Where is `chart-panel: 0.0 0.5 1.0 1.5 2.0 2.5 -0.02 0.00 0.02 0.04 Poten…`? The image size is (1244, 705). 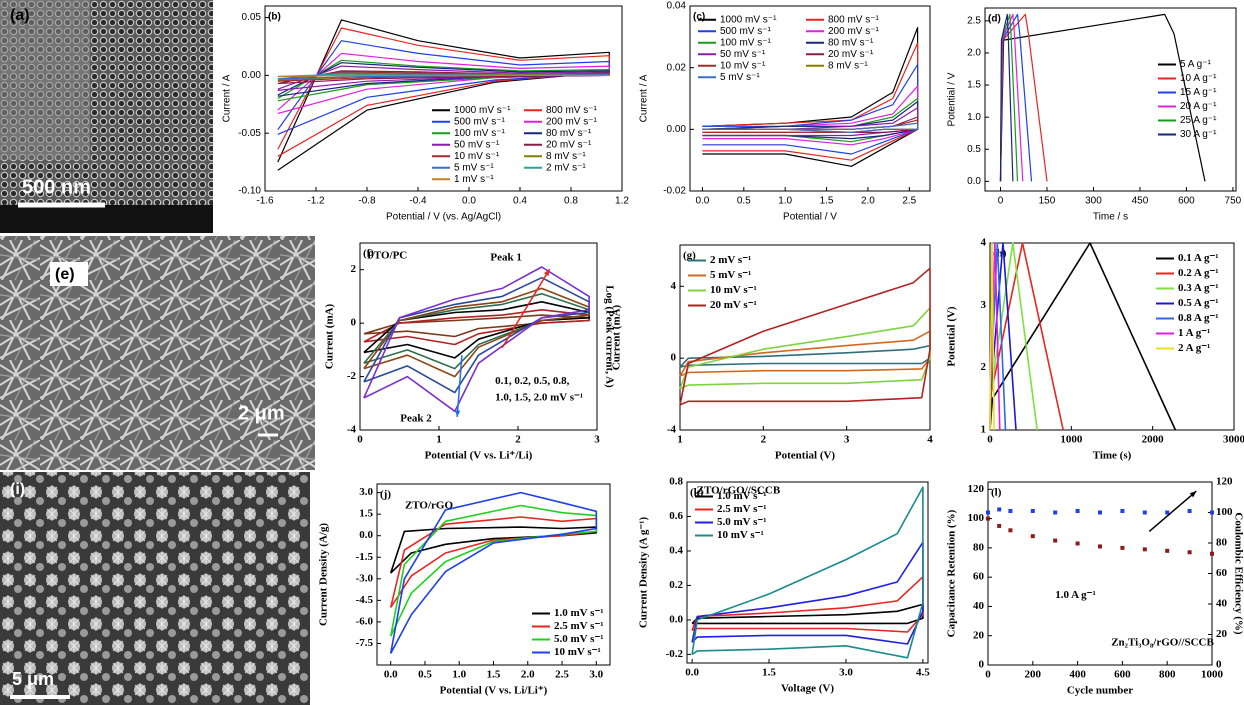 chart-panel: 0.0 0.5 1.0 1.5 2.0 2.5 -0.02 0.00 0.02 0.04 Poten… is located at coordinates (785, 112).